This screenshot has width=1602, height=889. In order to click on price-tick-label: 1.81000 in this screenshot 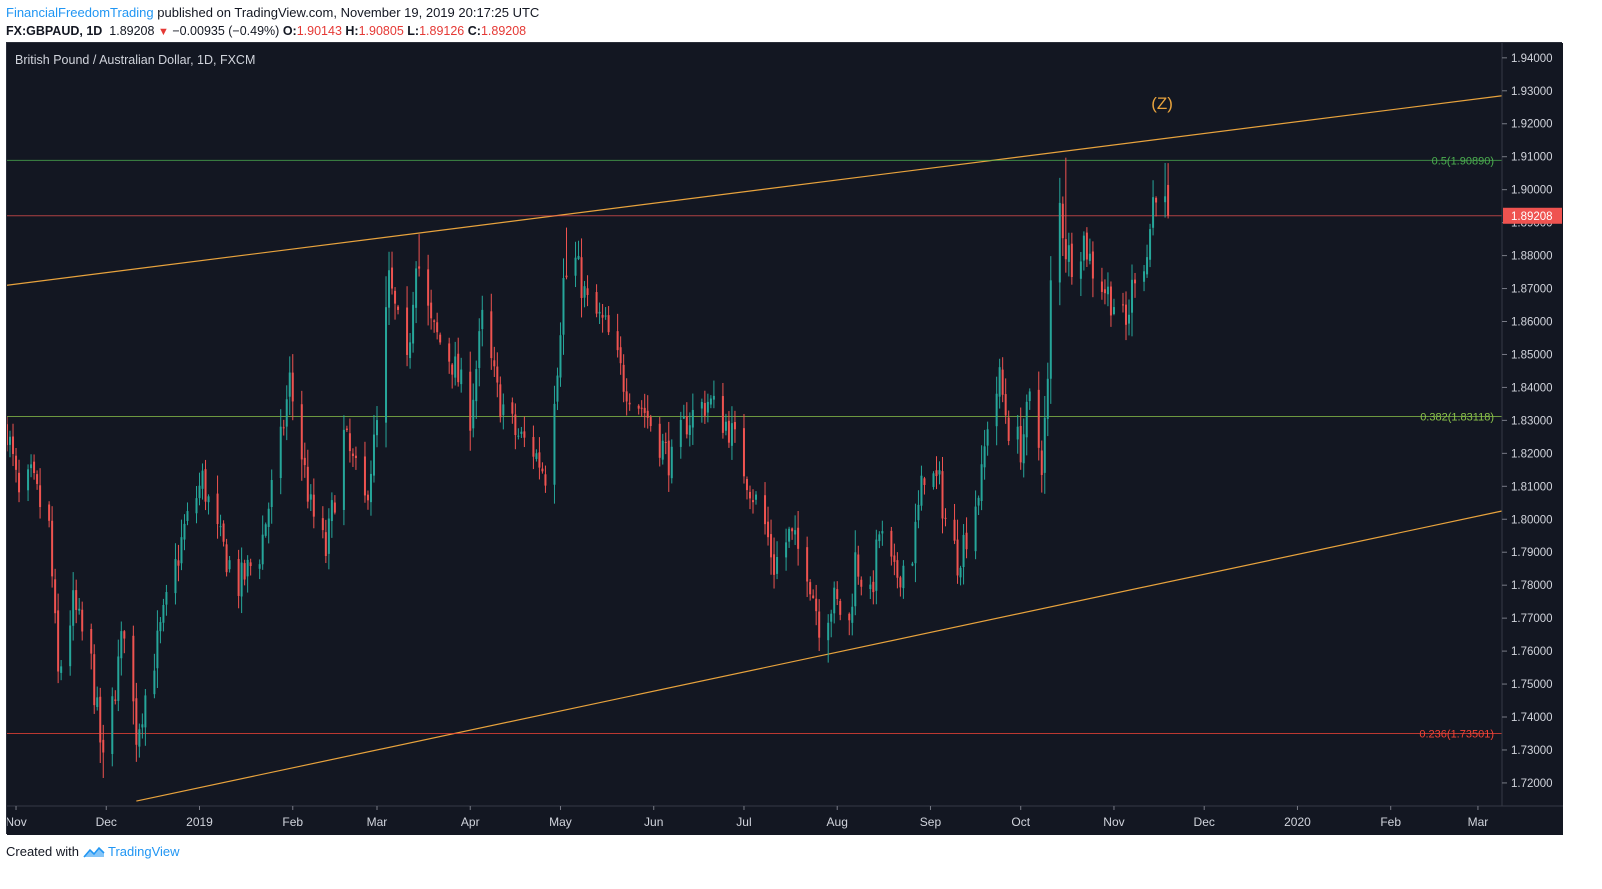, I will do `click(1532, 487)`.